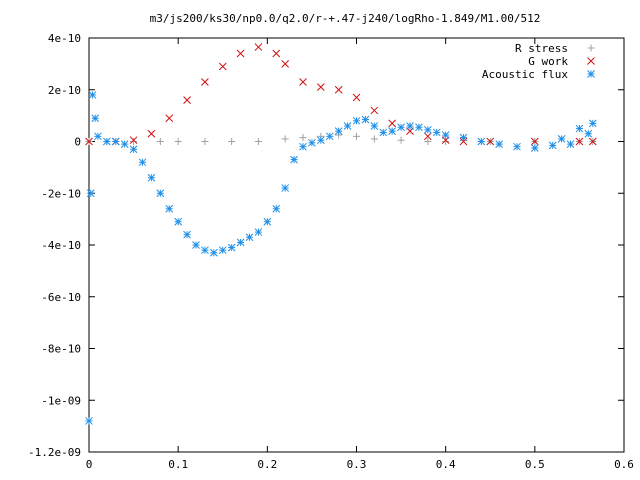  Describe the element at coordinates (61, 193) in the screenshot. I see `y-tick-label: -2e-10` at that location.